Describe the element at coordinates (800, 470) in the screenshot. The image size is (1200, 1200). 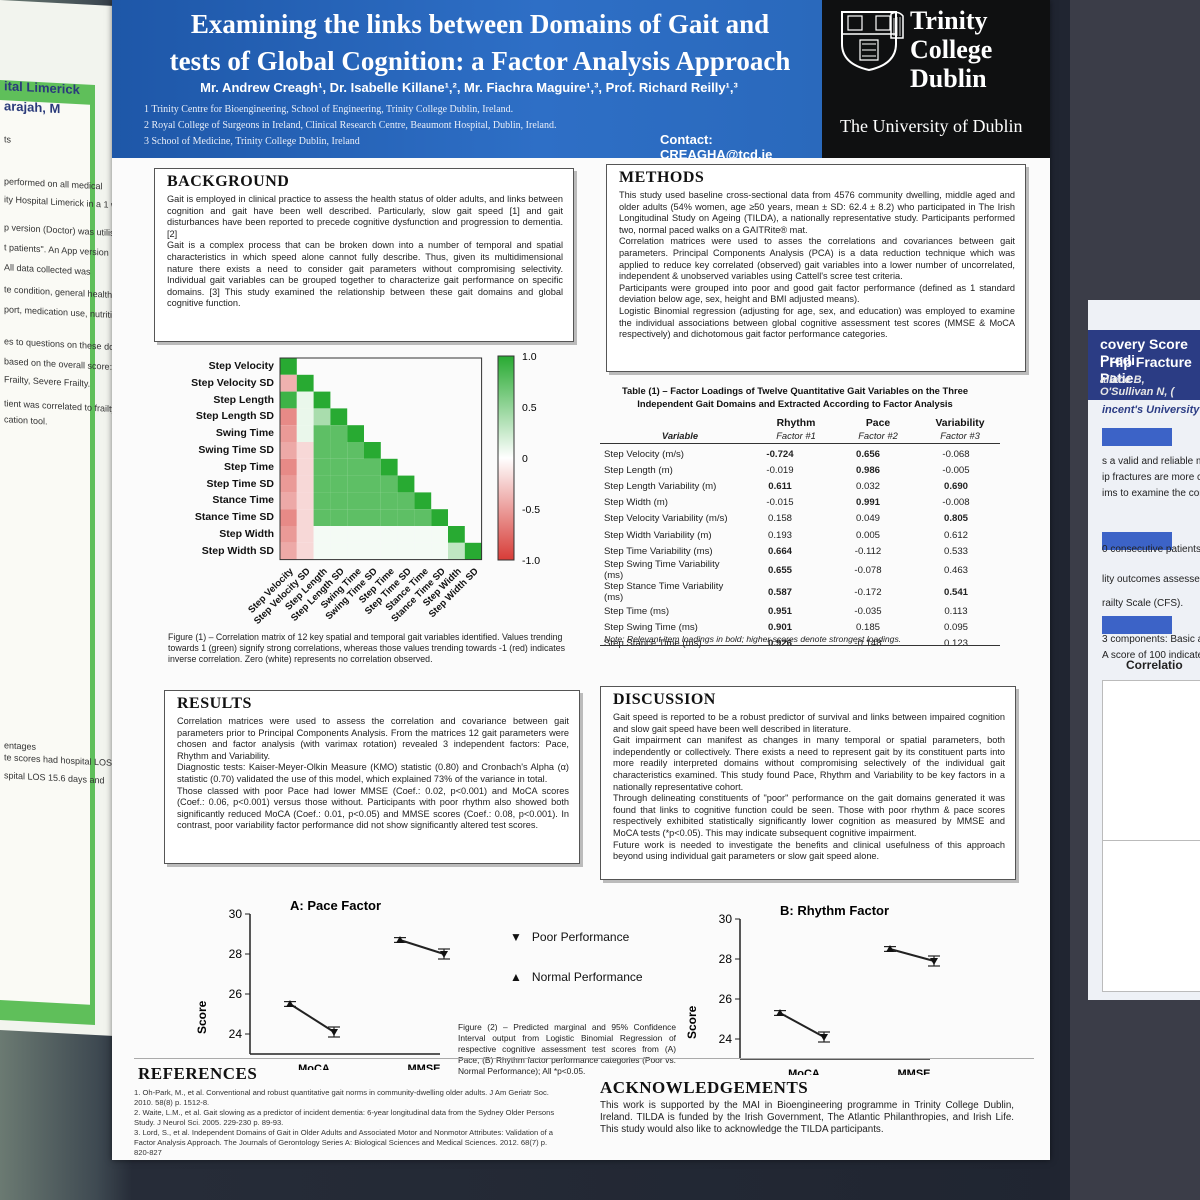
I see `table-row: Step Length (m) -0.019 0.986 -0.005` at that location.